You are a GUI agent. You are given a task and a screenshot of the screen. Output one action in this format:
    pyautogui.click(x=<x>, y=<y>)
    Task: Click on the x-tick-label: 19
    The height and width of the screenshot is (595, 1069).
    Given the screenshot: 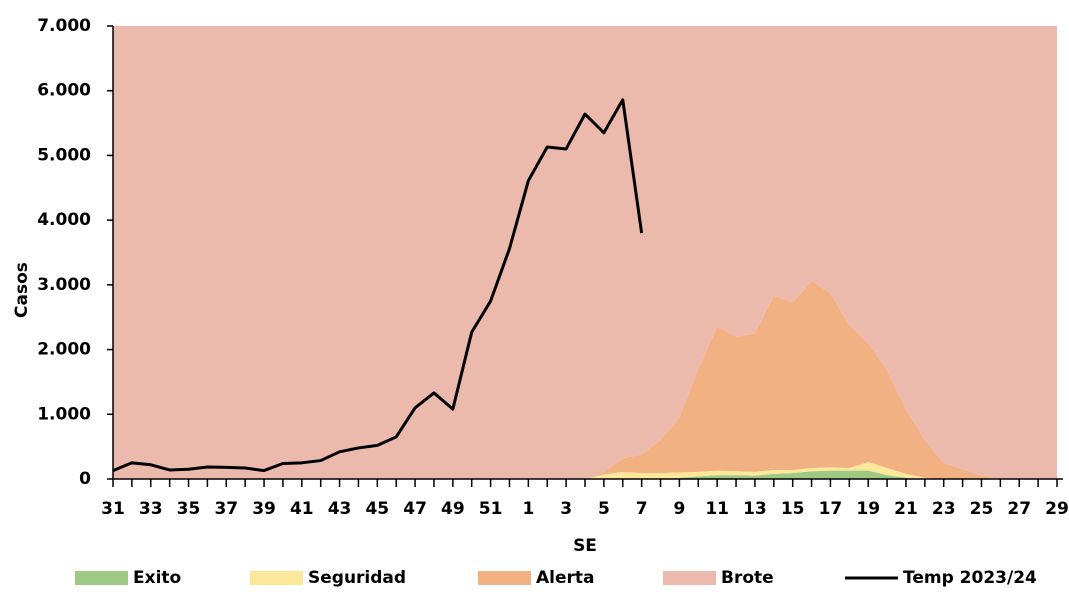 What is the action you would take?
    pyautogui.click(x=868, y=509)
    